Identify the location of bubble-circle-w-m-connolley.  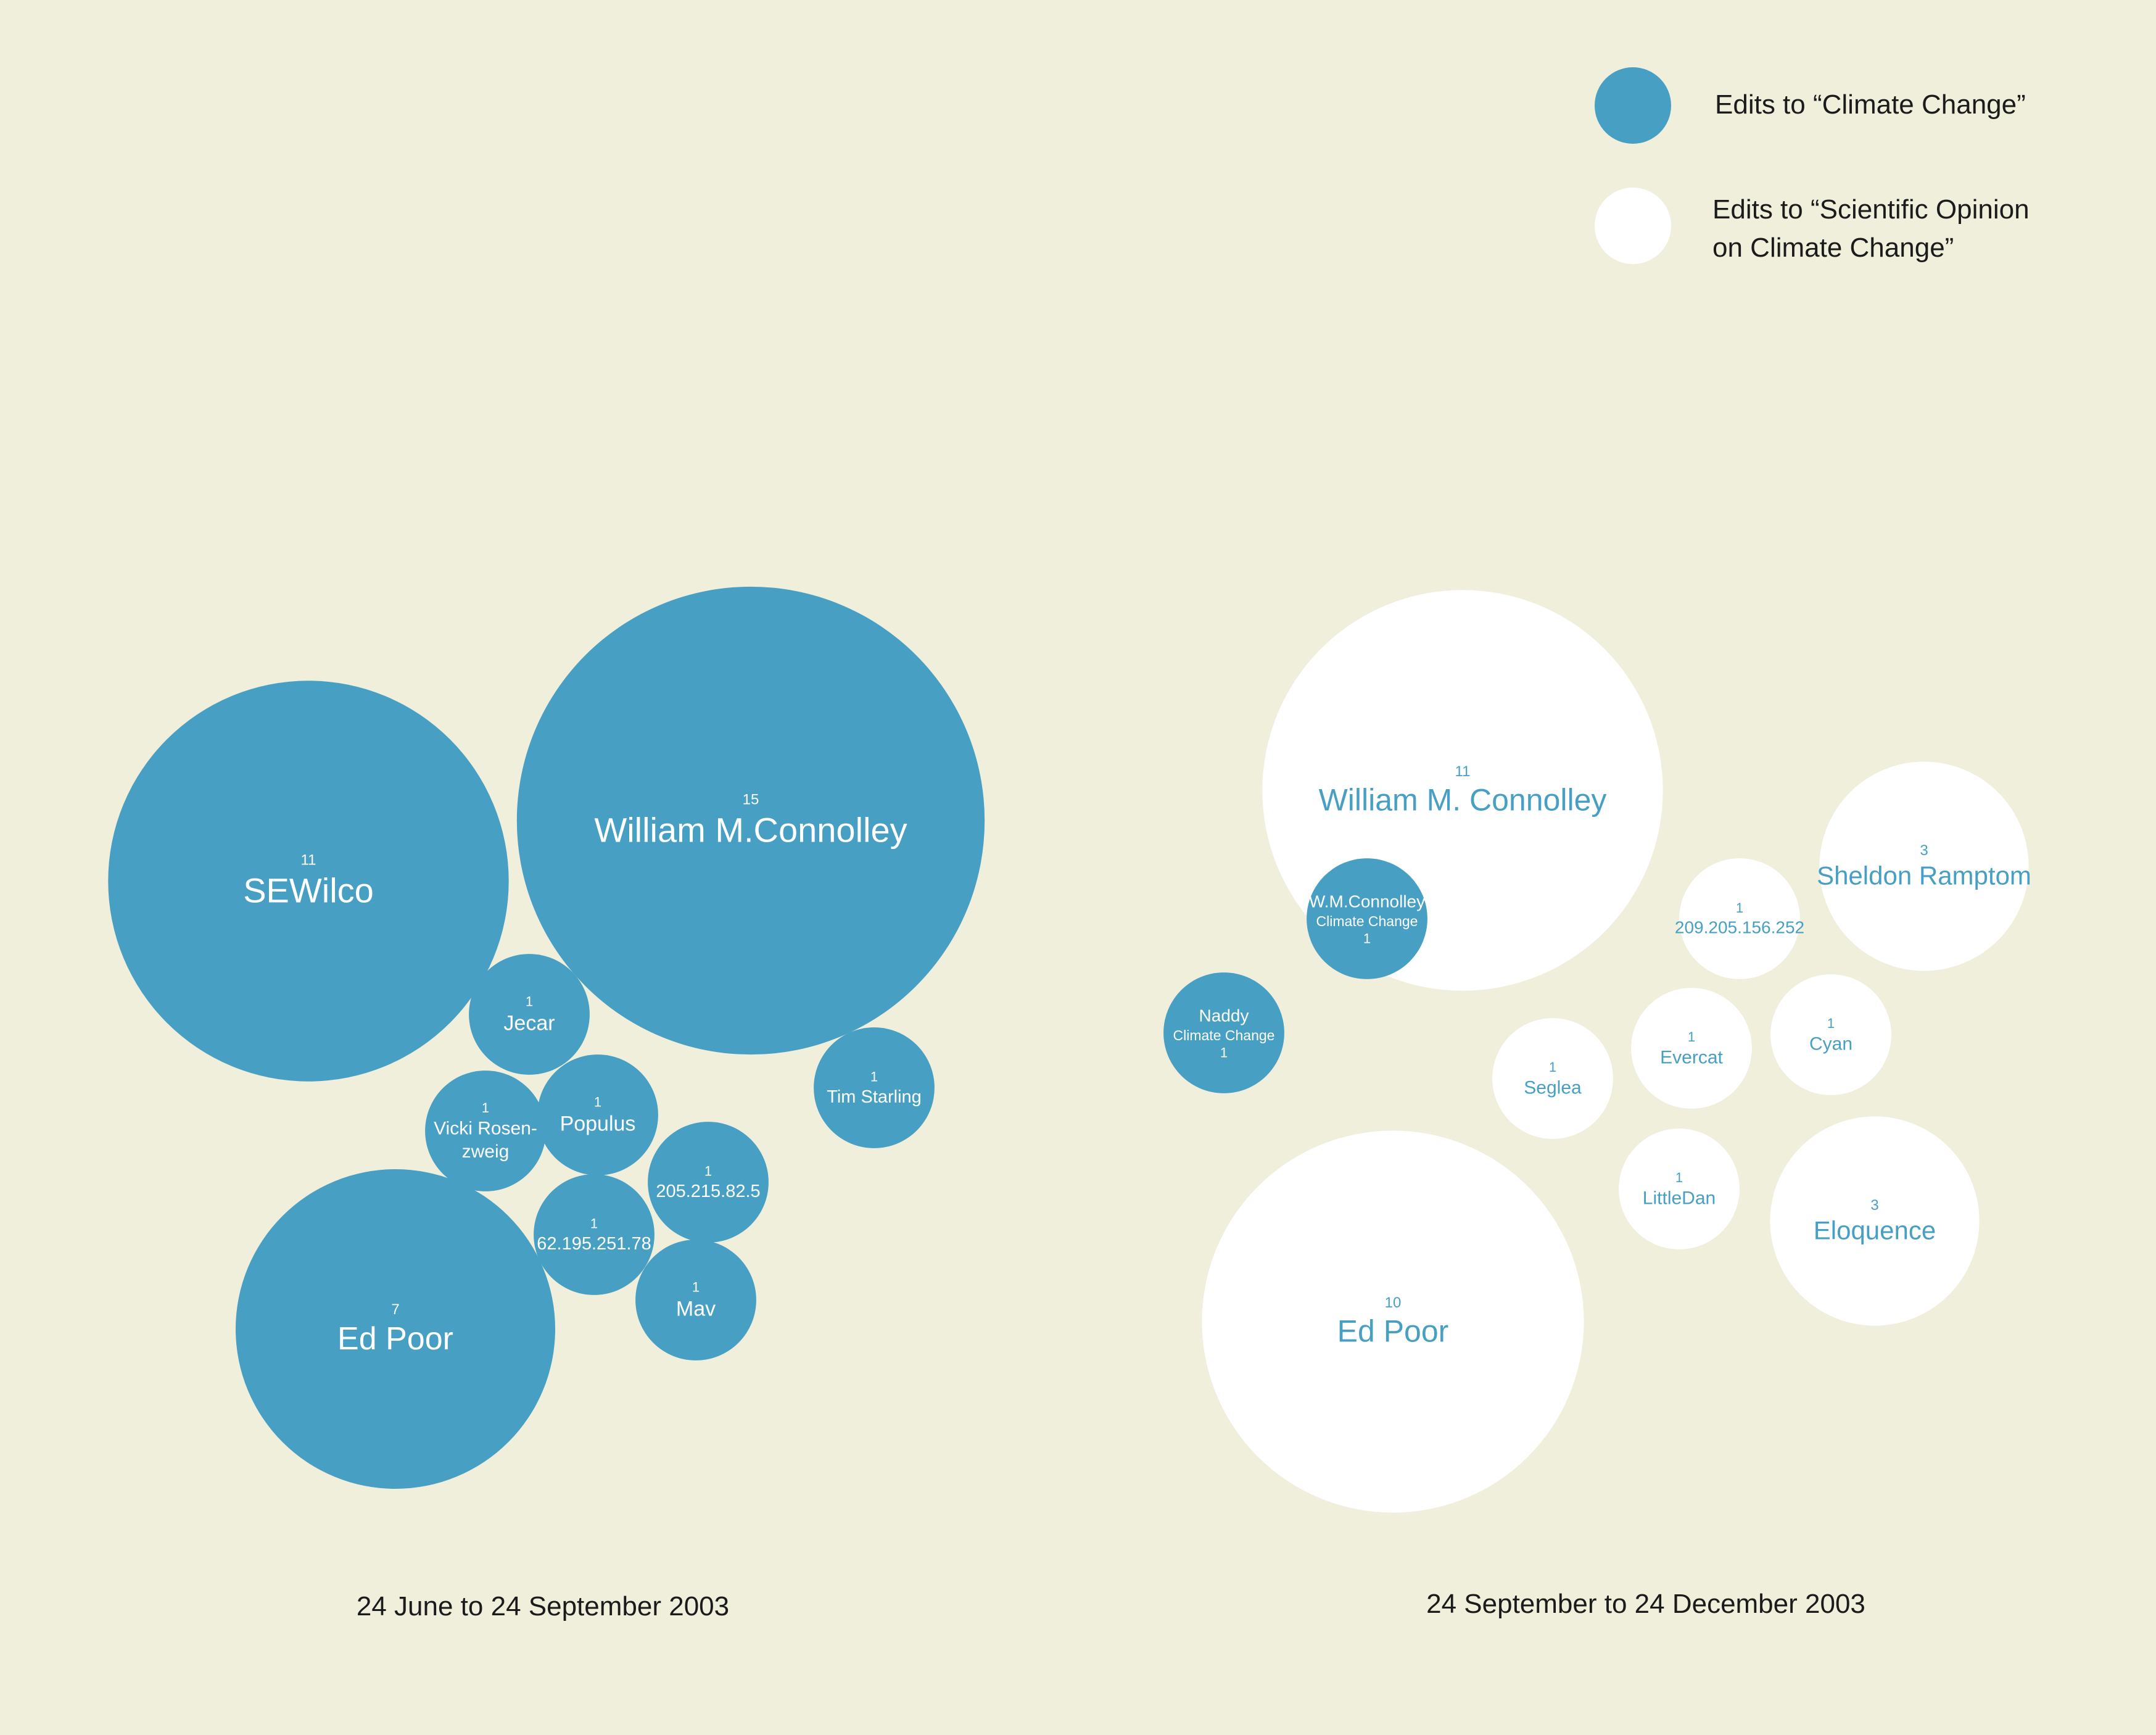
(1367, 918).